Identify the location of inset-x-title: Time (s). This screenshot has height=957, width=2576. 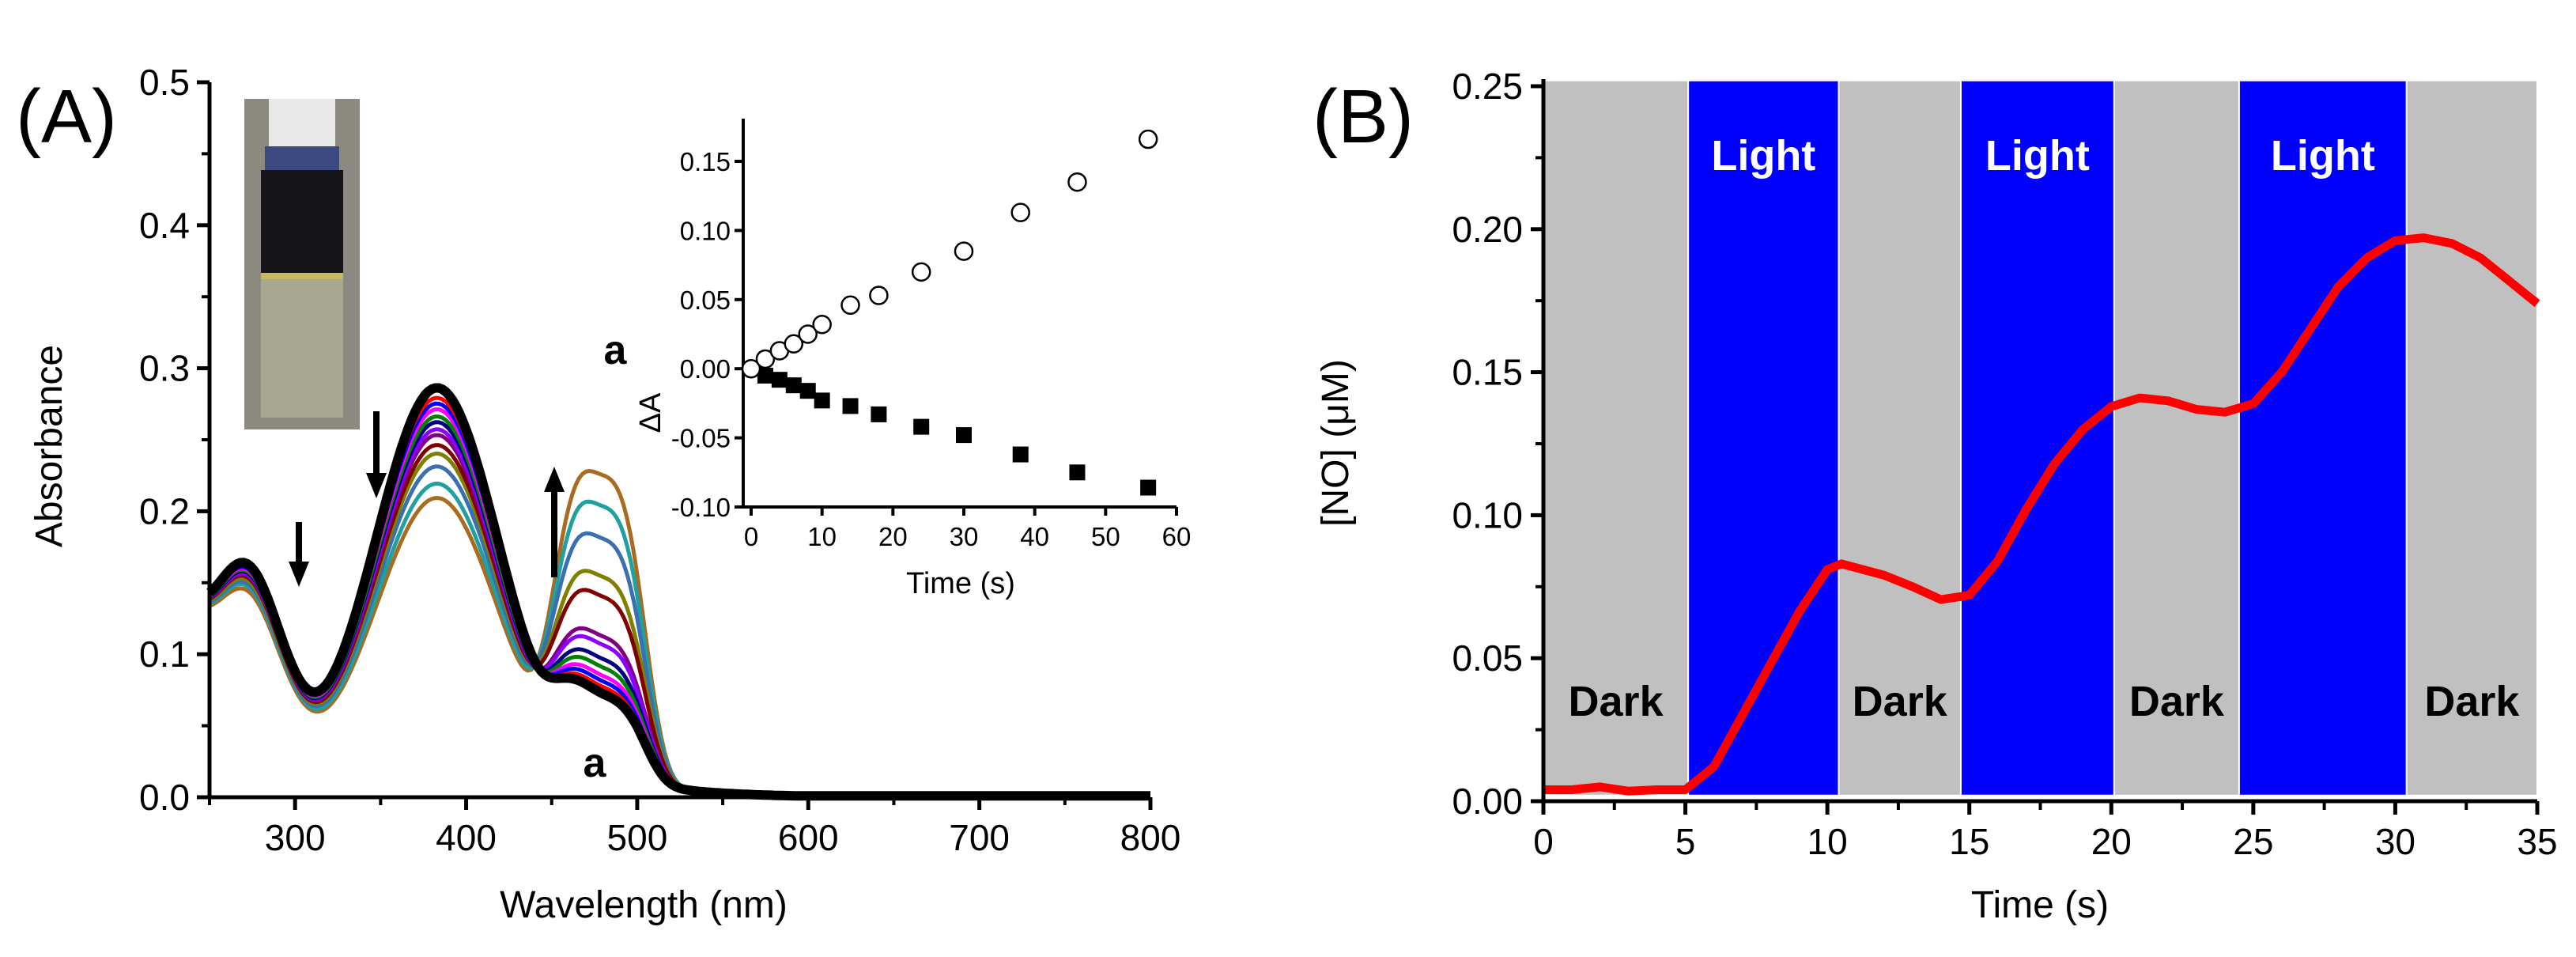
(960, 583).